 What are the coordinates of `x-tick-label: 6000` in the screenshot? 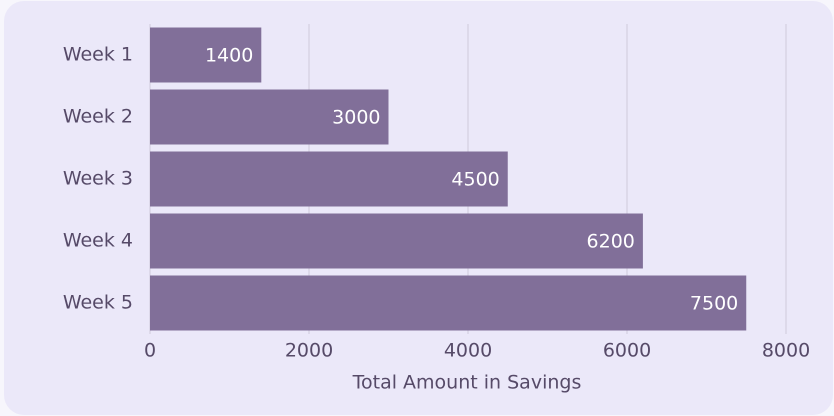 It's located at (627, 351).